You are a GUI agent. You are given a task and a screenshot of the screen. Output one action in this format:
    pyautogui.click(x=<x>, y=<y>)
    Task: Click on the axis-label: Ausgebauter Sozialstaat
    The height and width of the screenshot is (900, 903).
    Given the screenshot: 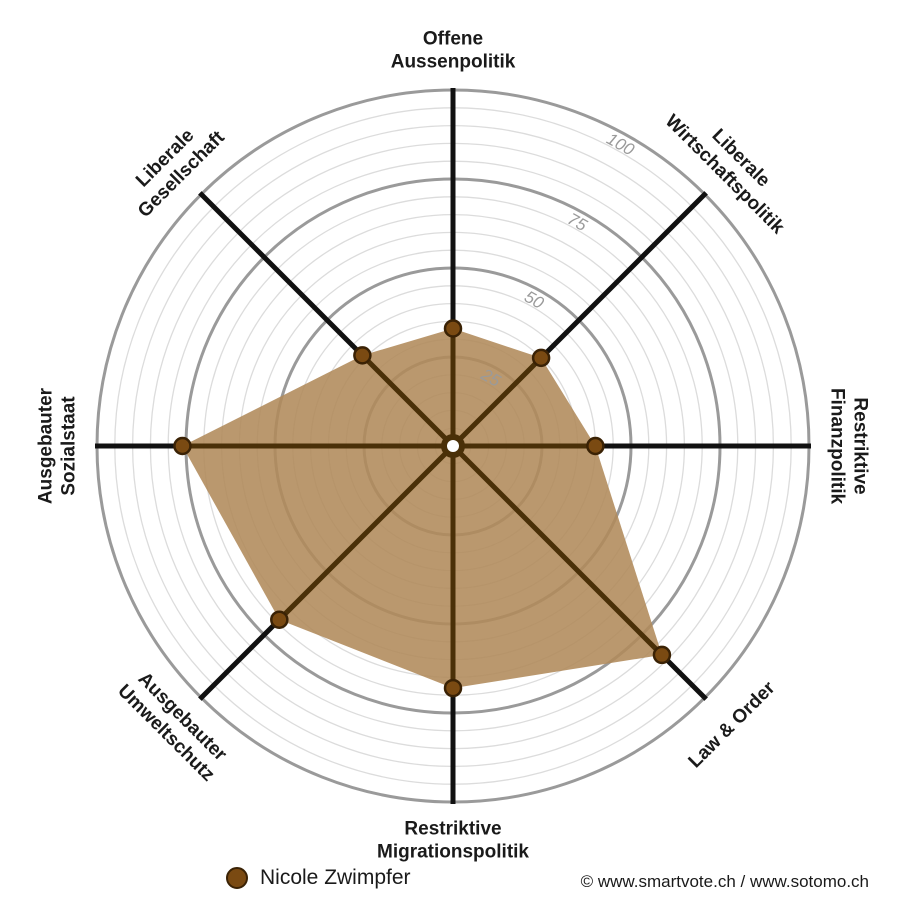 What is the action you would take?
    pyautogui.click(x=58, y=445)
    